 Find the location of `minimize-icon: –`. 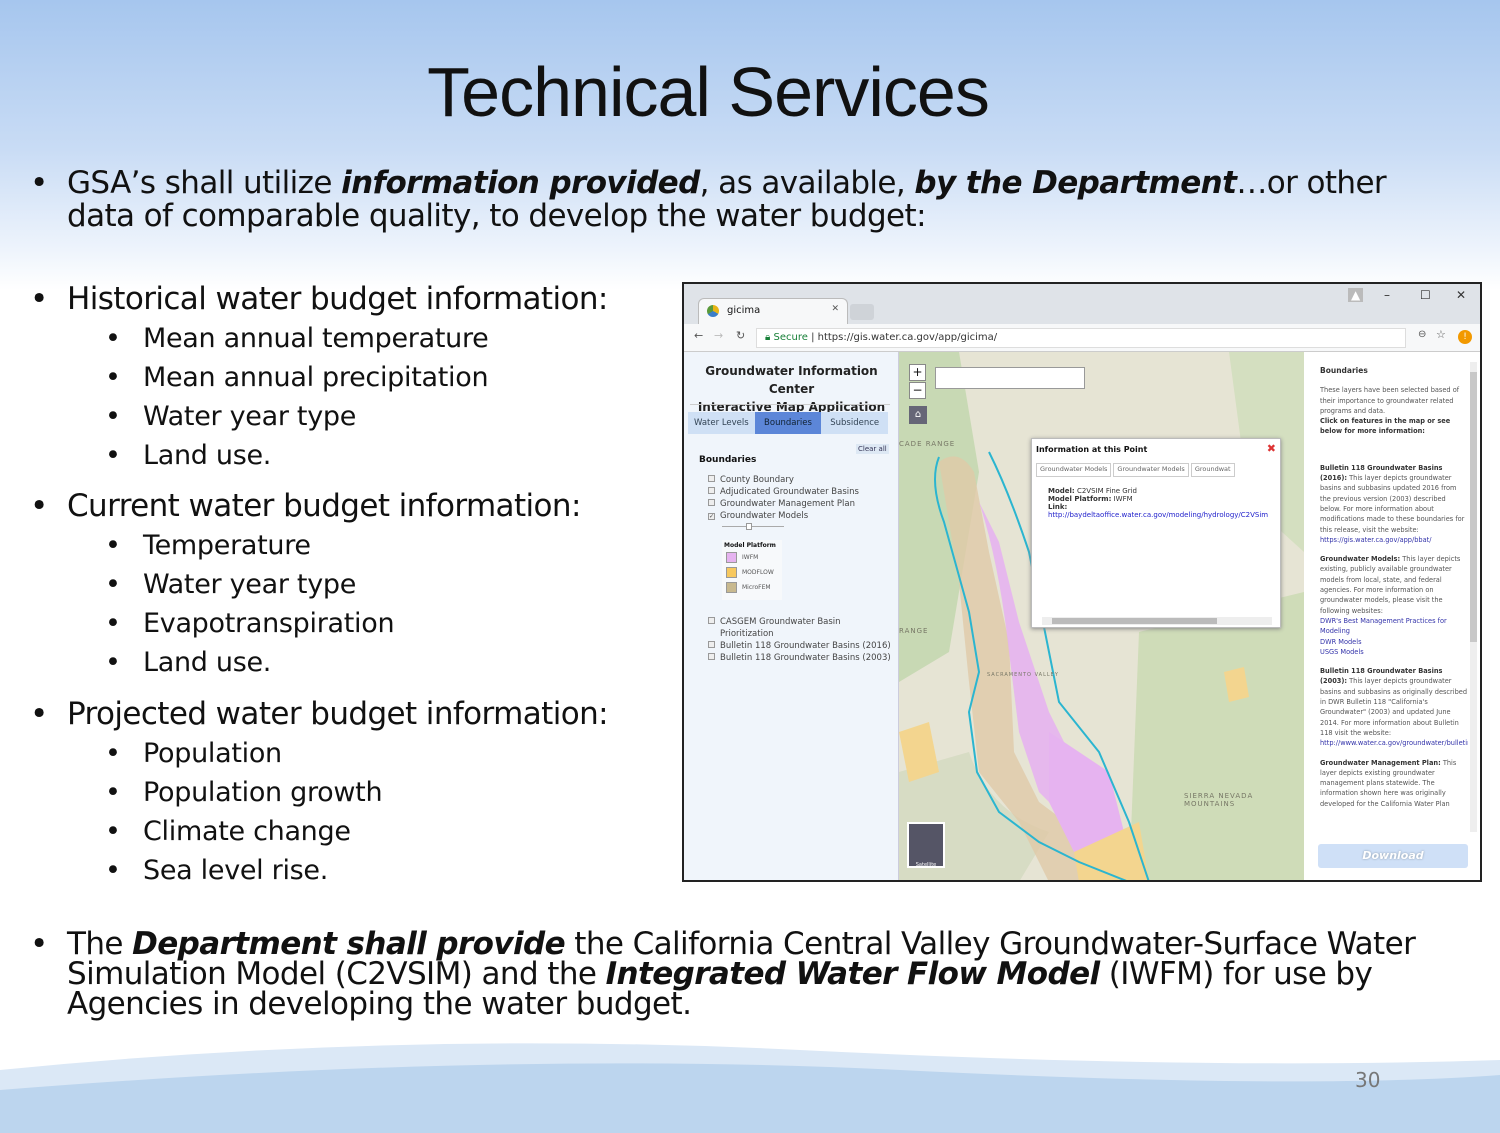

minimize-icon: – is located at coordinates (1387, 295).